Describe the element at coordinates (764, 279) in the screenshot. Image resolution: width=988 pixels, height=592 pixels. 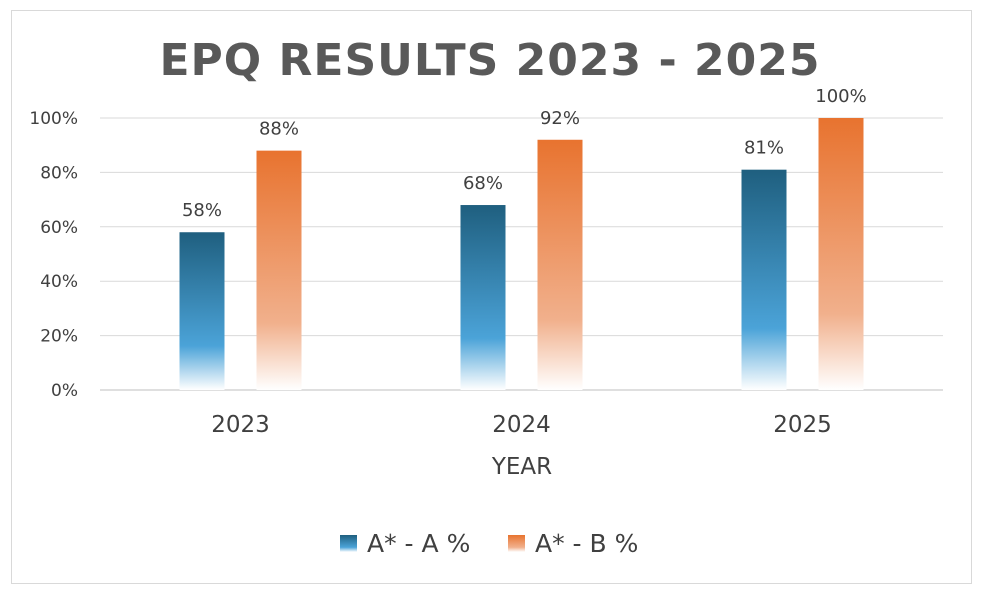
I see `bar-a-star-a-2025` at that location.